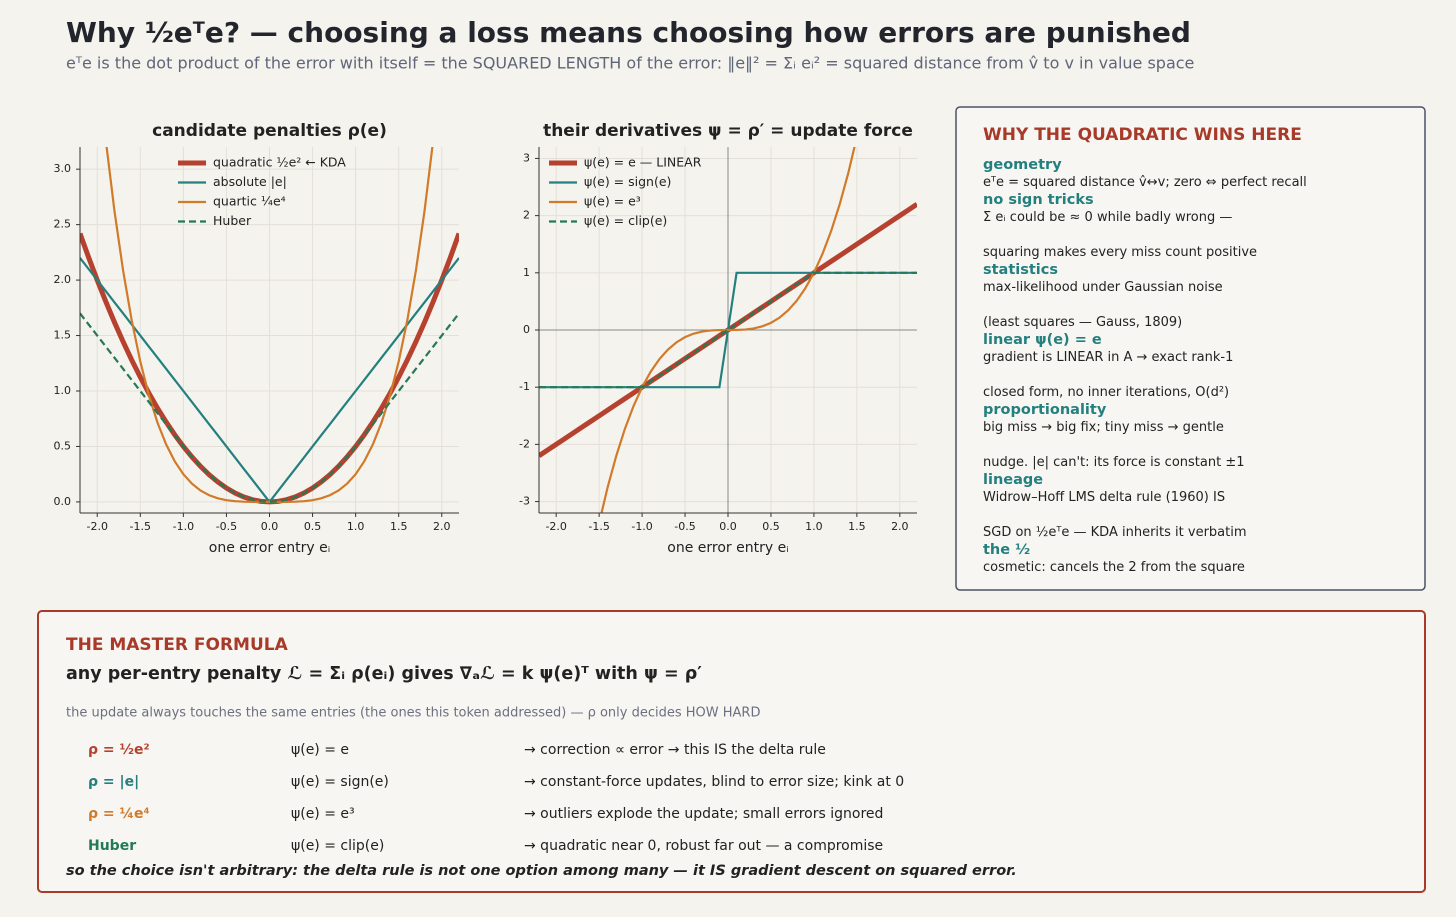 This screenshot has height=917, width=1456. What do you see at coordinates (526, 215) in the screenshot?
I see `y-tick-label: 2` at bounding box center [526, 215].